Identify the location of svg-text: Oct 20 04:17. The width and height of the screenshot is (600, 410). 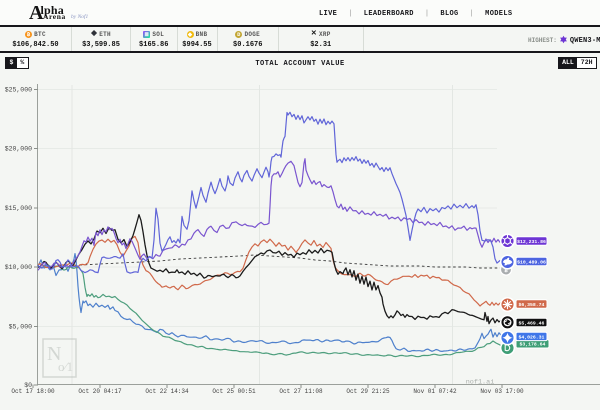
(100, 391).